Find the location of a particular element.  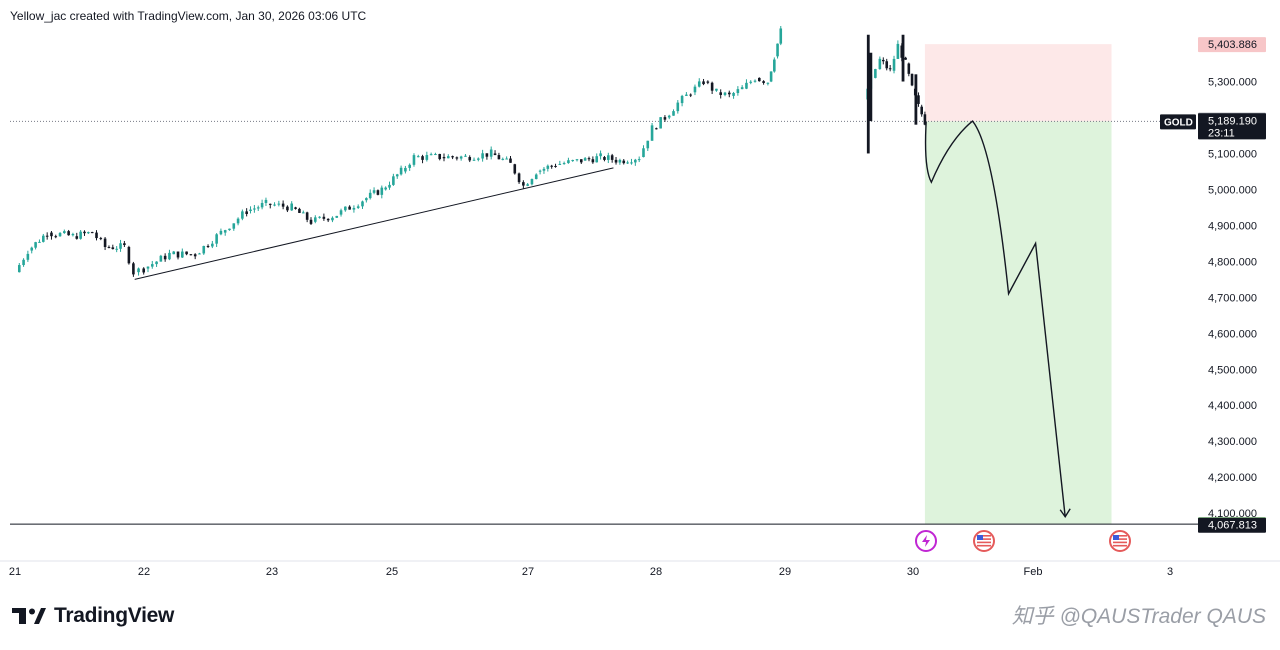

lightning-icon-bolt is located at coordinates (926, 541).